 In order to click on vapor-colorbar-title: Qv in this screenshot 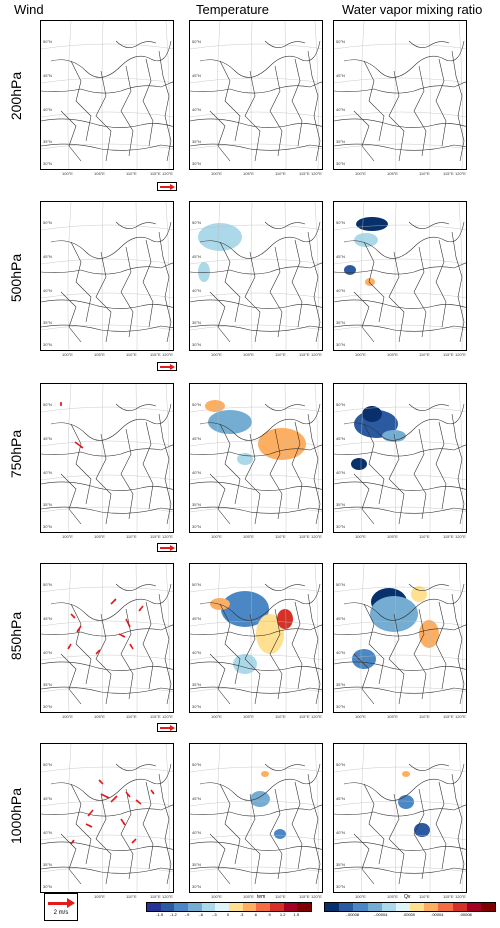, I will do `click(407, 897)`.